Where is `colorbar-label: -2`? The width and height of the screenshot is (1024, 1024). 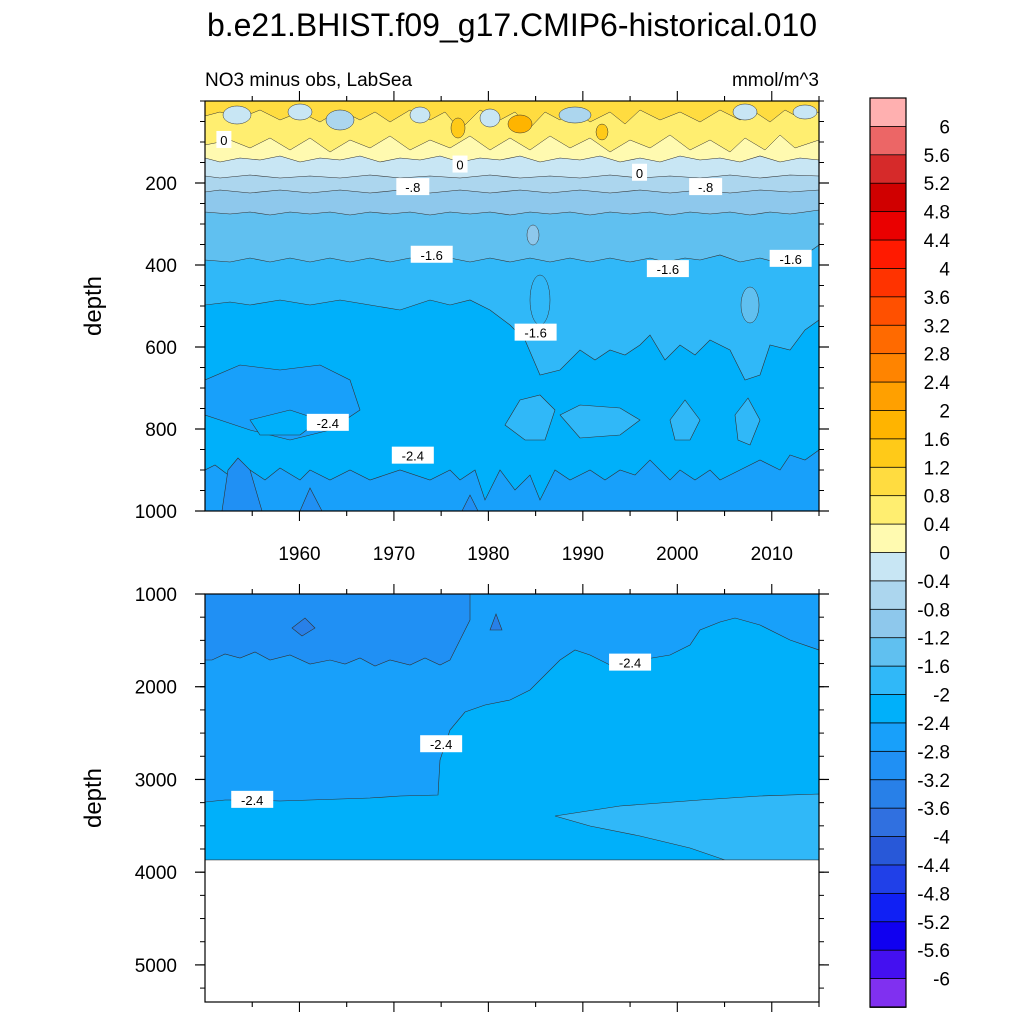 colorbar-label: -2 is located at coordinates (941, 696).